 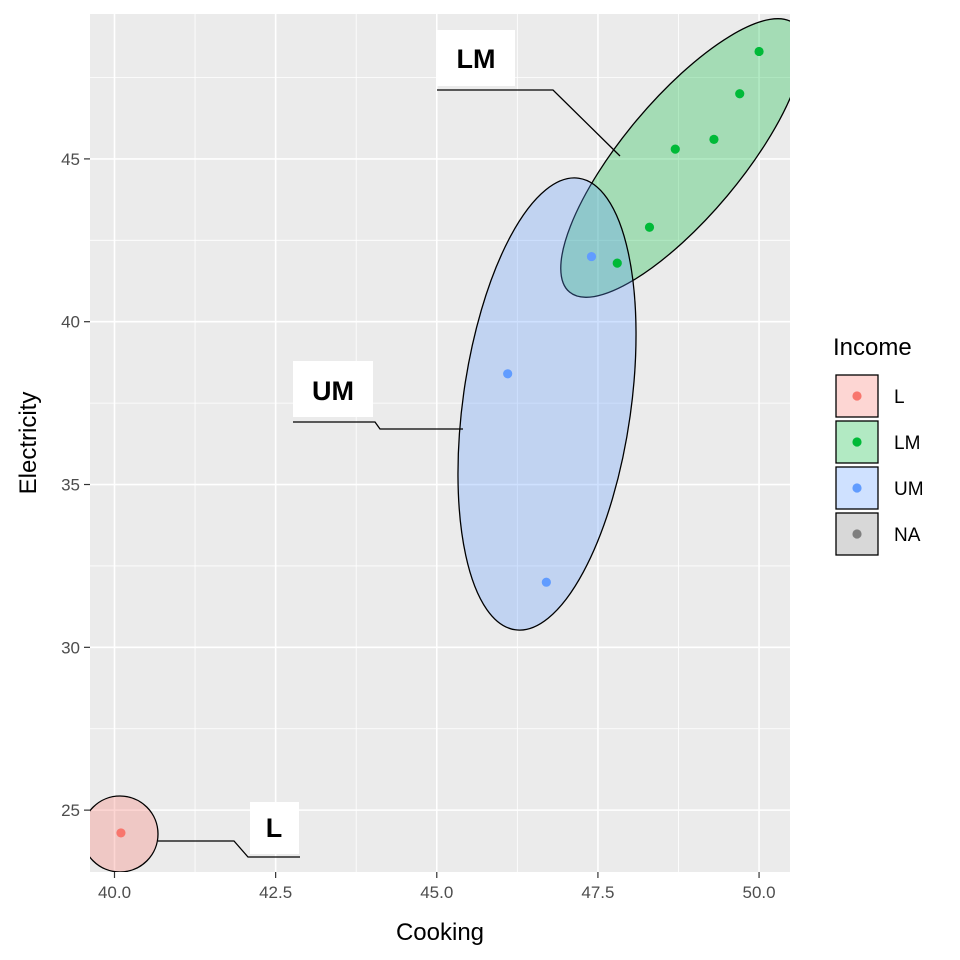 What do you see at coordinates (378, 425) in the screenshot?
I see `leader-line-UM` at bounding box center [378, 425].